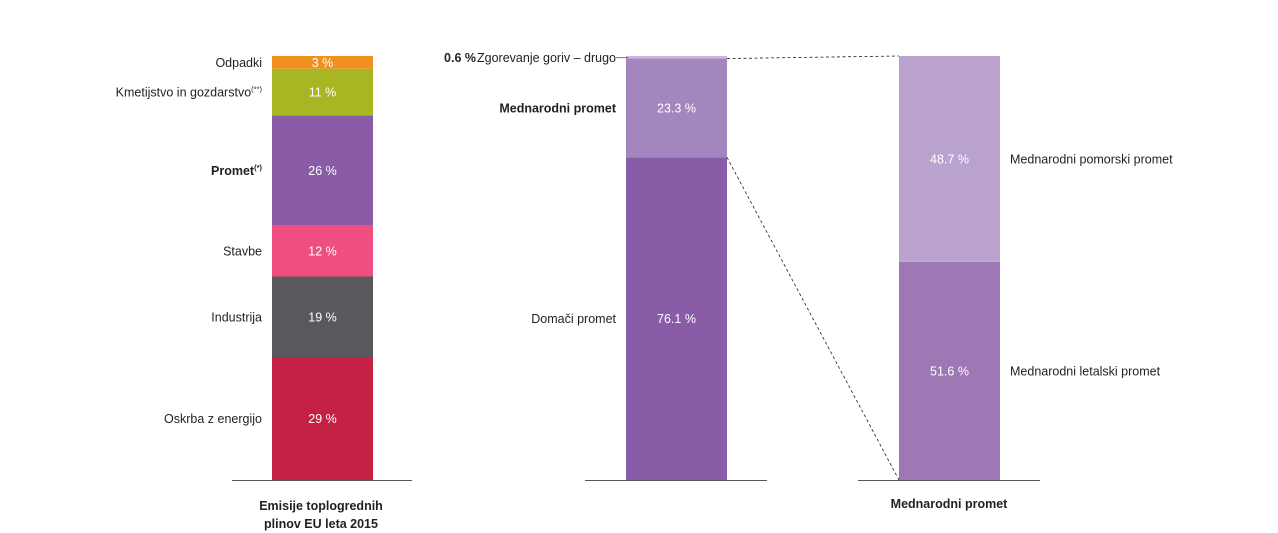 Image resolution: width=1278 pixels, height=533 pixels. What do you see at coordinates (546, 58) in the screenshot?
I see `category-label-zgorevanje-goriv-drugo: Zgorevanje goriv – drugo` at bounding box center [546, 58].